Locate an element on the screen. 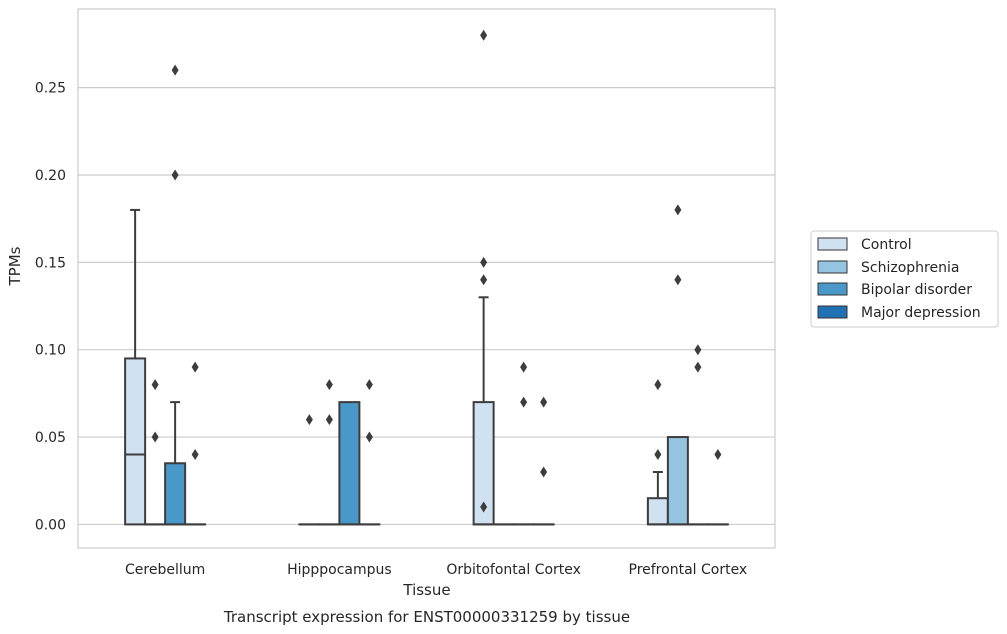 This screenshot has height=634, width=1007. legend-label-schizophrenia: Schizophrenia is located at coordinates (910, 268).